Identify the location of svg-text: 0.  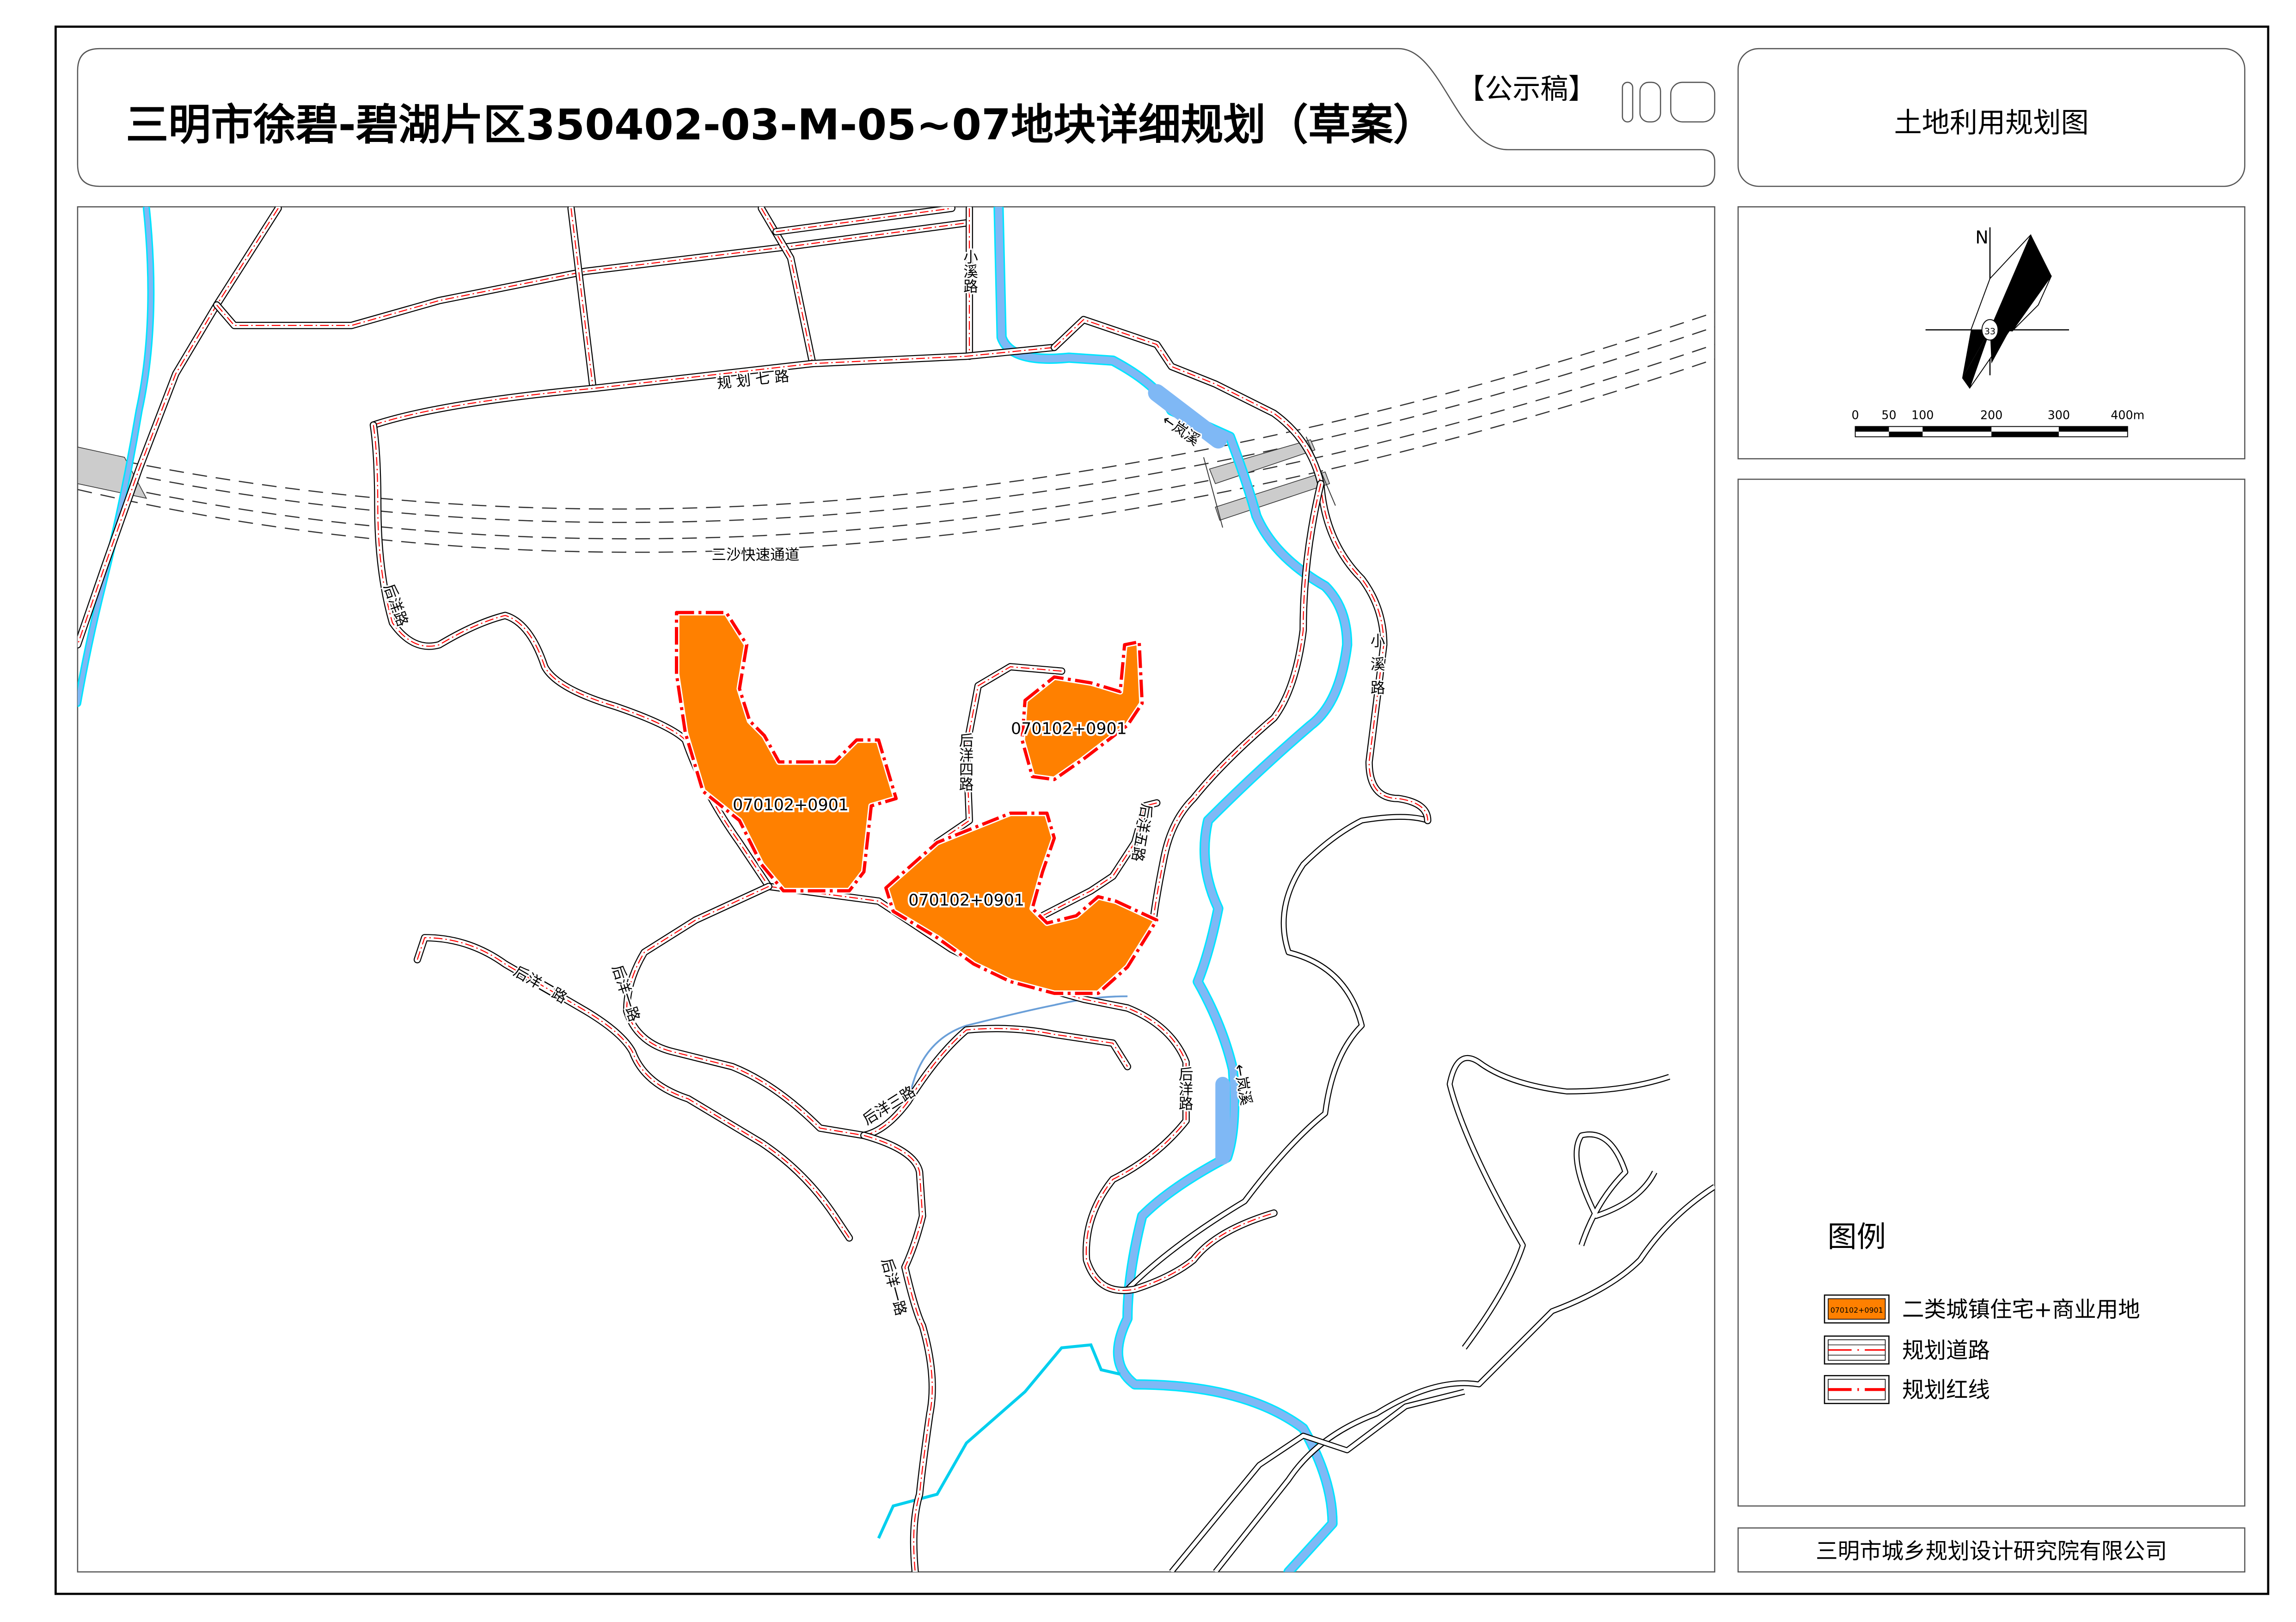
(1855, 415).